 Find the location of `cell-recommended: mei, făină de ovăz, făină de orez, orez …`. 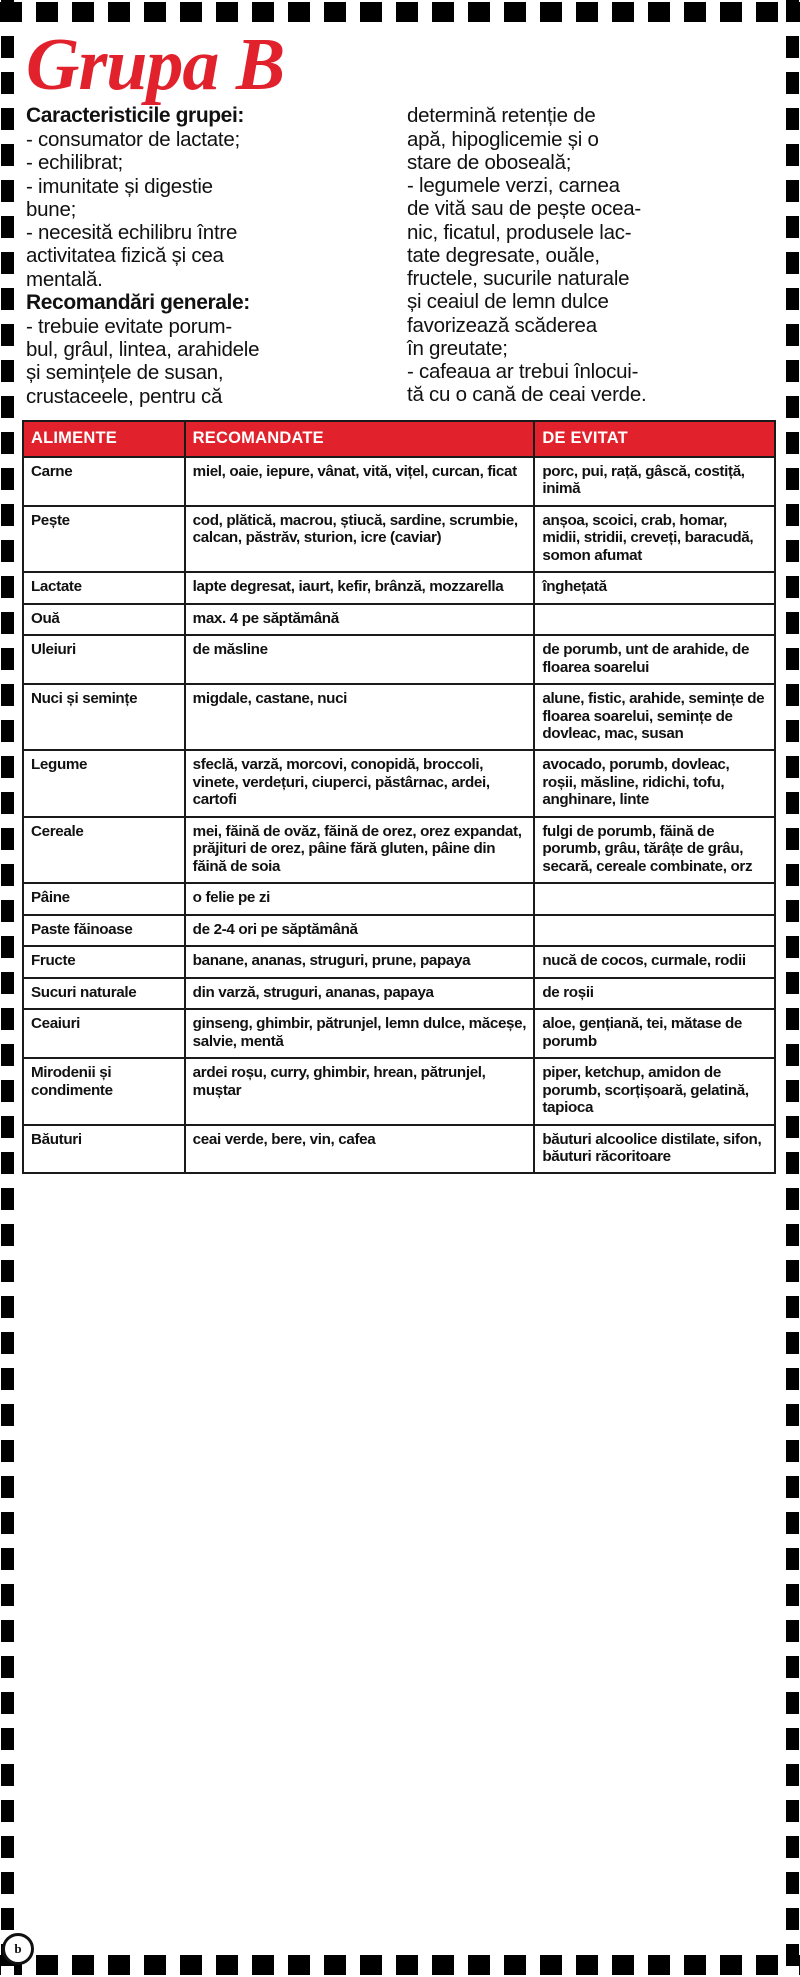

cell-recommended: mei, făină de ovăz, făină de orez, orez … is located at coordinates (359, 850).